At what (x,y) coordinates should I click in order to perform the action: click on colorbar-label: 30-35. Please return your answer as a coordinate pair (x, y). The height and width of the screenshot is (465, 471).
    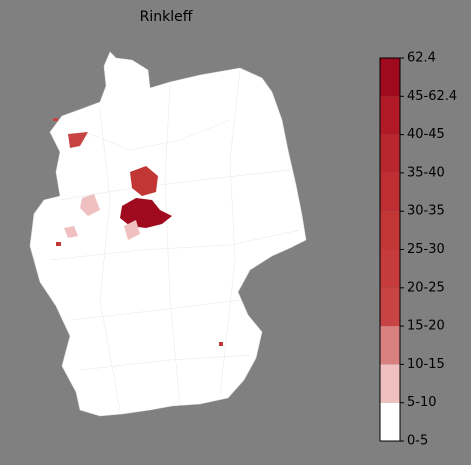
    Looking at the image, I should click on (426, 211).